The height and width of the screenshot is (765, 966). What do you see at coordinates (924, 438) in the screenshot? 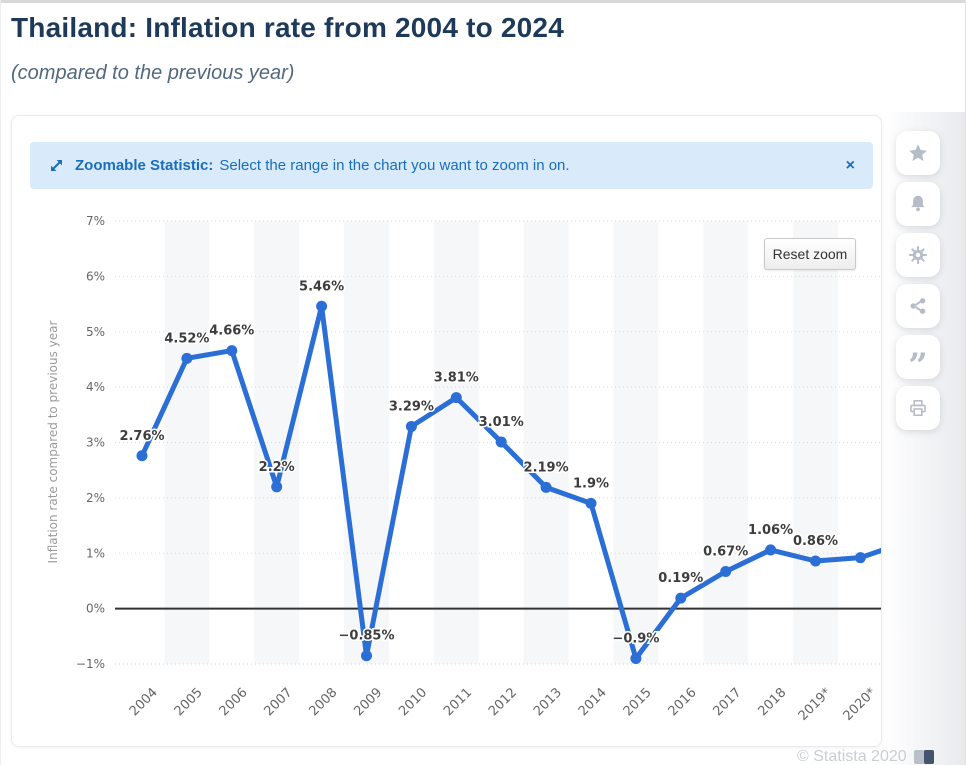
I see `action-rail: ”` at bounding box center [924, 438].